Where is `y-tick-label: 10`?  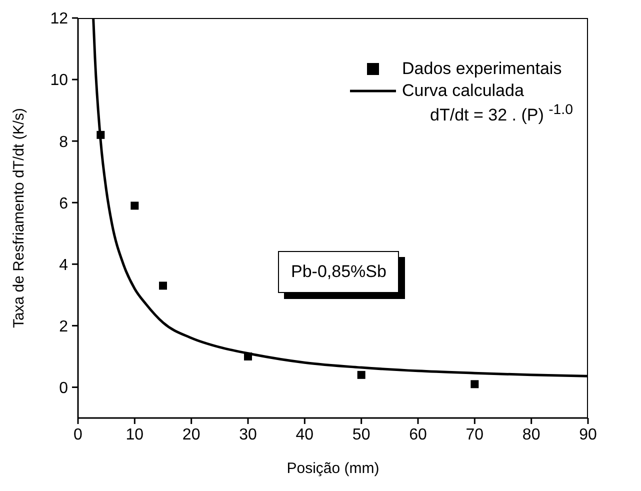
y-tick-label: 10 is located at coordinates (59, 81).